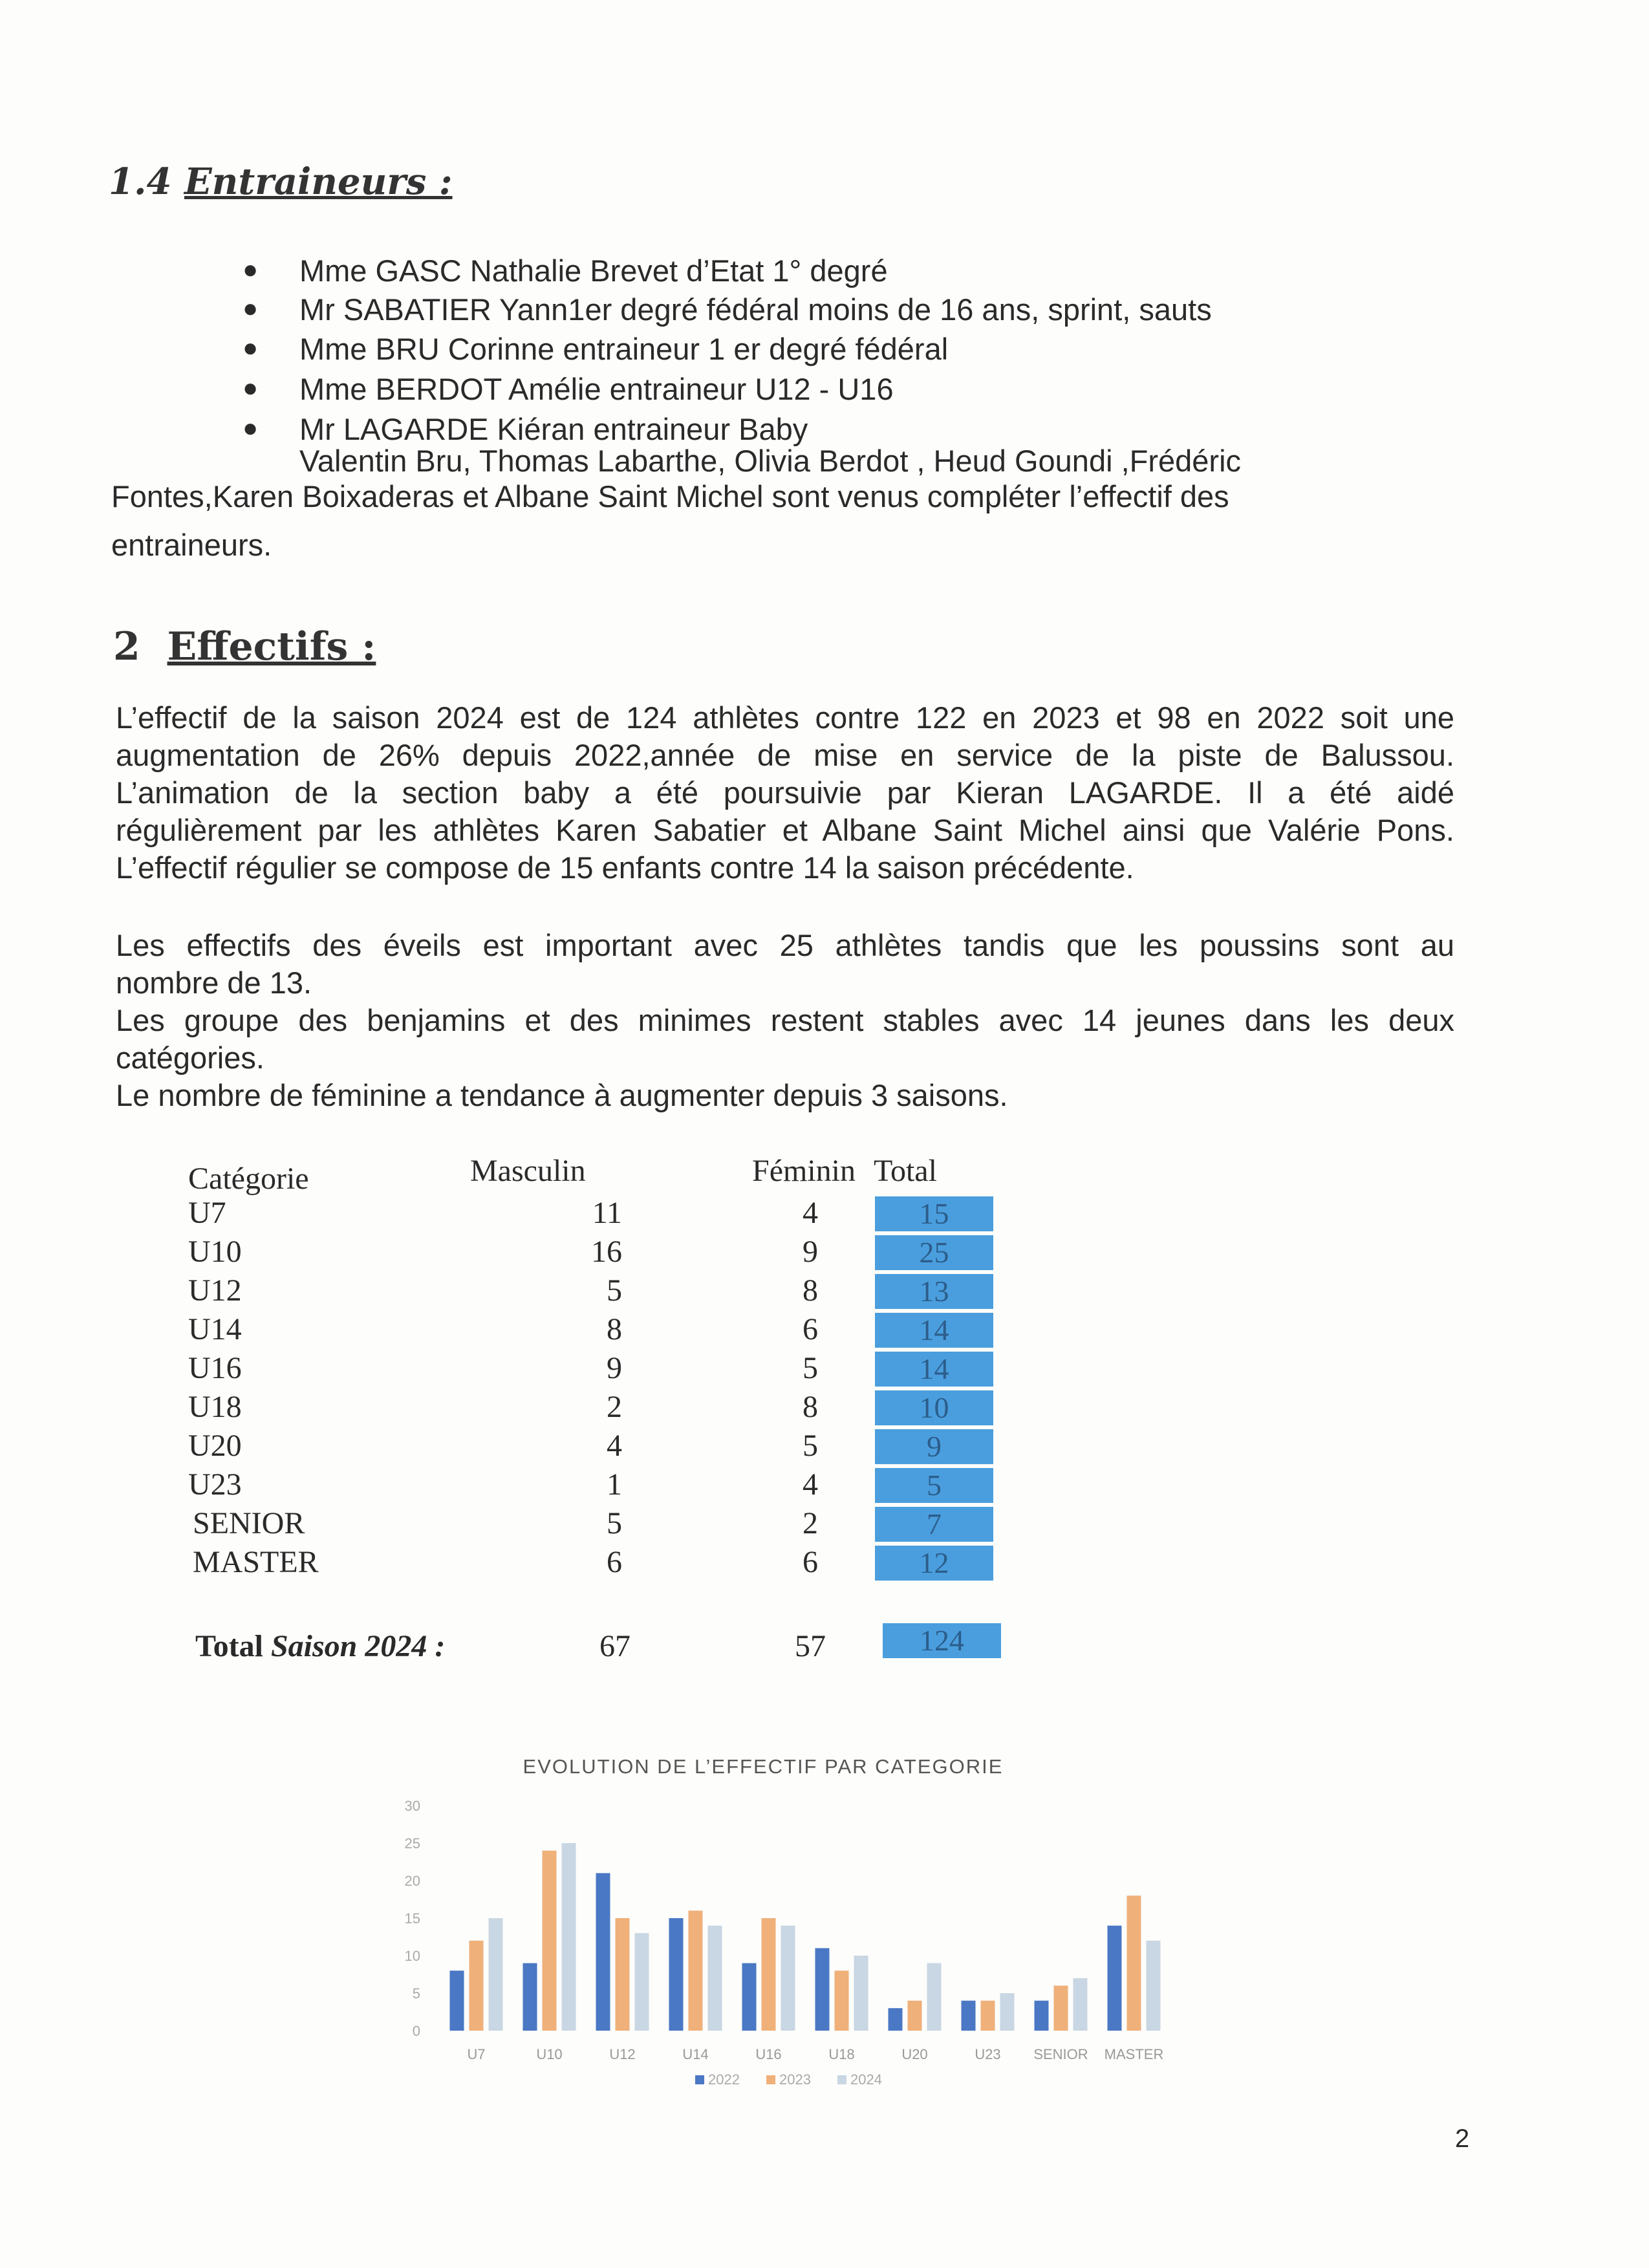 This screenshot has width=1649, height=2268. Describe the element at coordinates (215, 1252) in the screenshot. I see `table-cell-category: U10` at that location.